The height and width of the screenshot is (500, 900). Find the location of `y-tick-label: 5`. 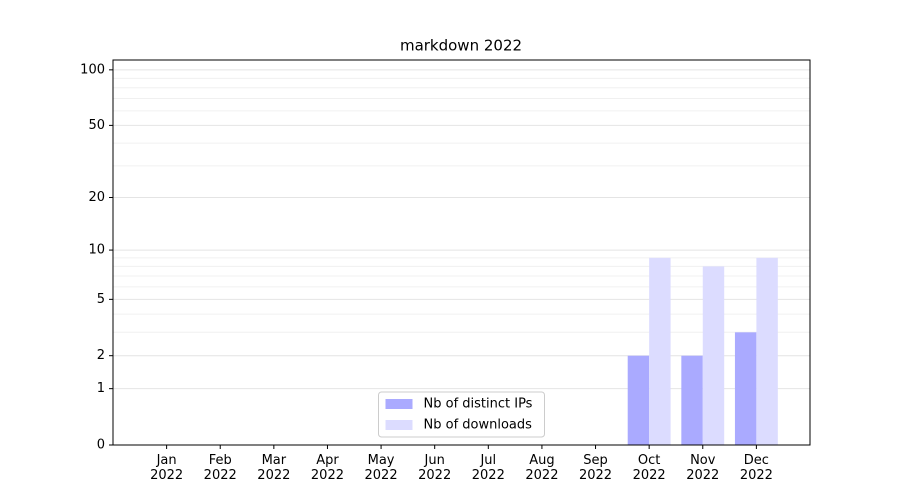

y-tick-label: 5 is located at coordinates (101, 299).